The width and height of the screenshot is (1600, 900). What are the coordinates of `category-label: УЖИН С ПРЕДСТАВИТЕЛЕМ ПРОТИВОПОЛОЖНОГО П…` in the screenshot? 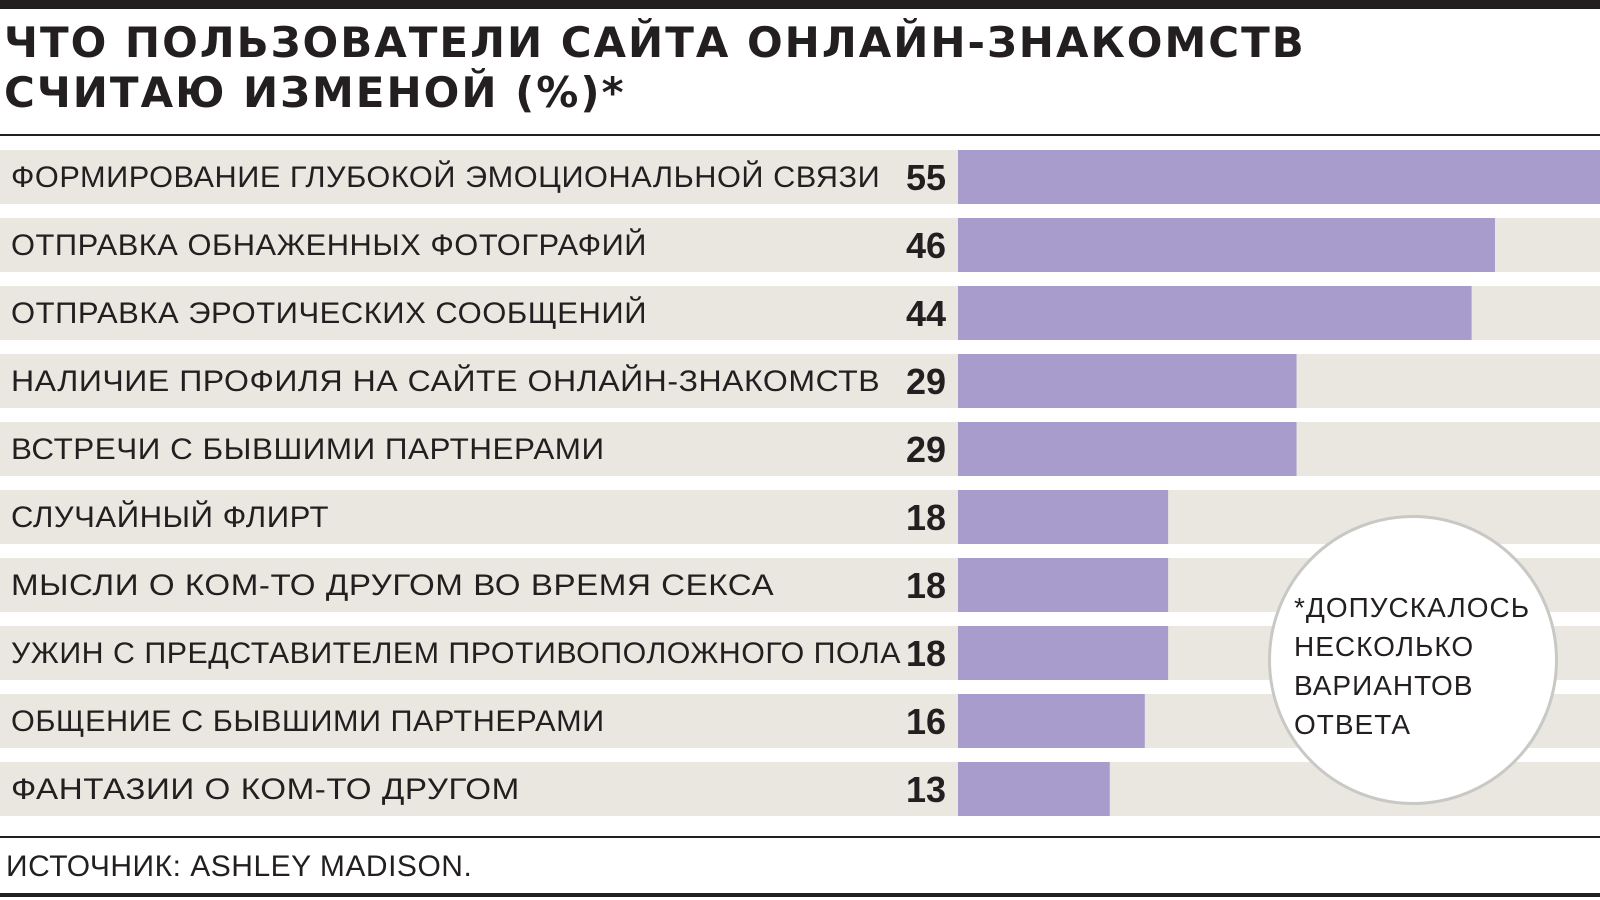 It's located at (456, 653).